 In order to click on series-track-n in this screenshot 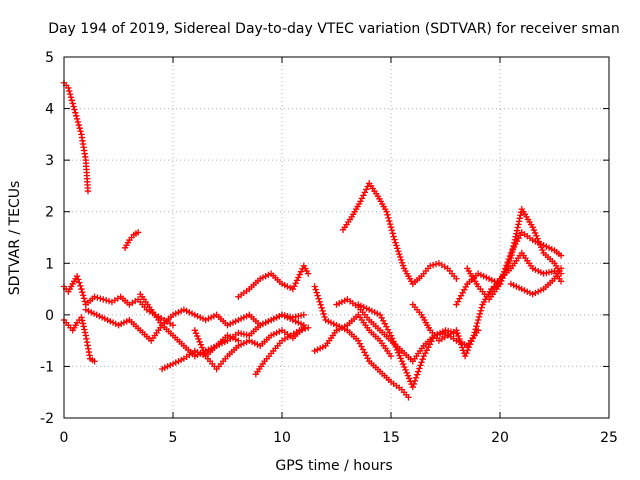, I will do `click(399, 234)`.